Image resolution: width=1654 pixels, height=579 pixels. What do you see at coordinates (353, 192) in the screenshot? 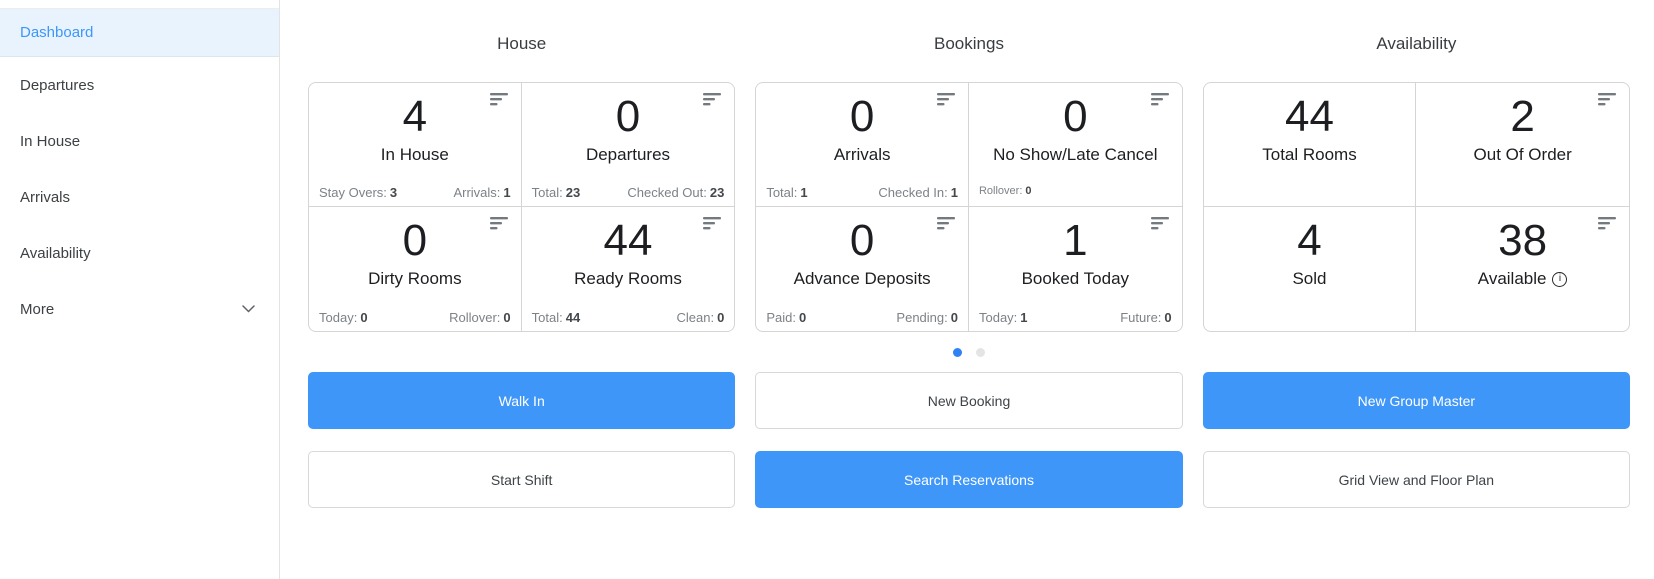
I see `stat-label: Stay Overs:` at bounding box center [353, 192].